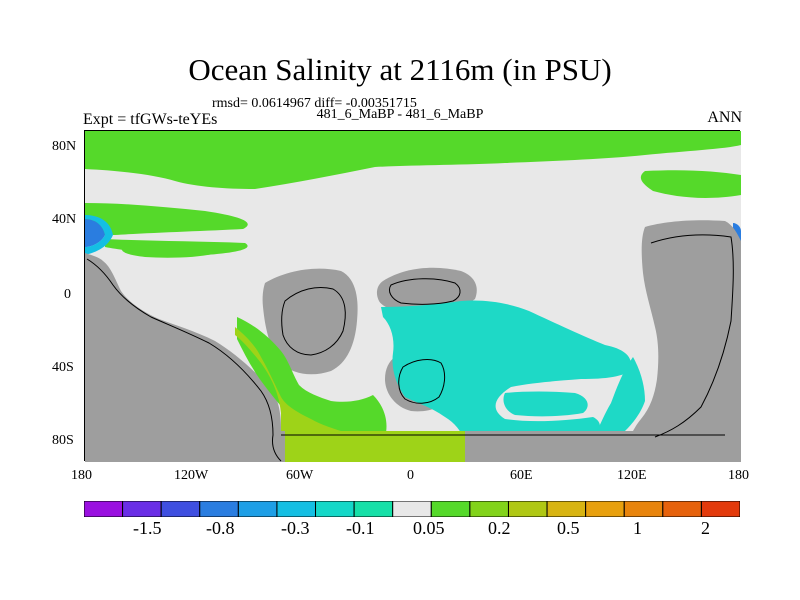  I want to click on colorbar-label: 0.05, so click(429, 528).